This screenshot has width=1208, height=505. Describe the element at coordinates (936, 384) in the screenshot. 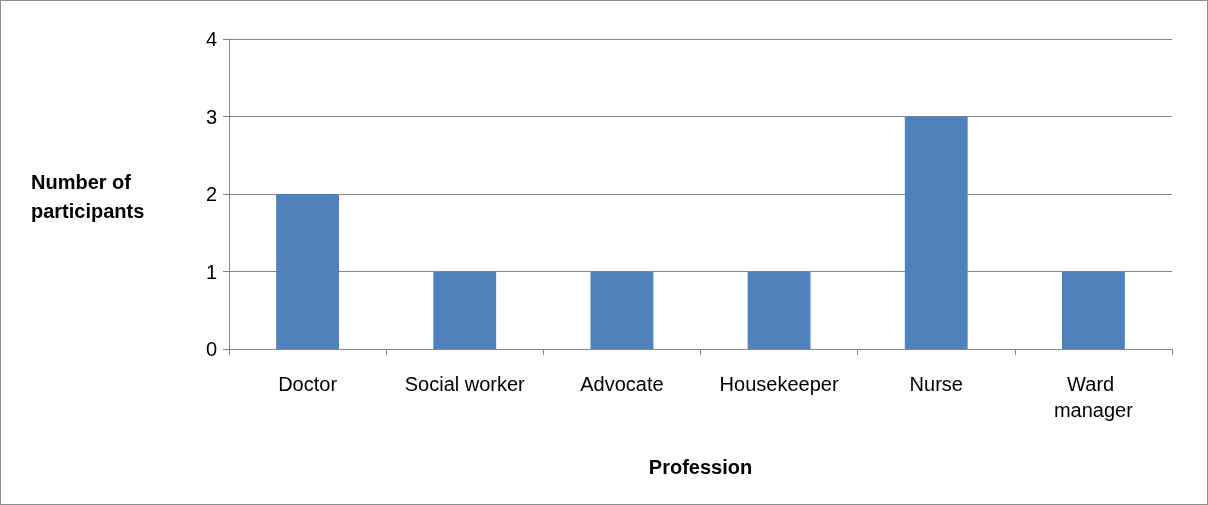

I see `x-tick-label: Nurse` at that location.